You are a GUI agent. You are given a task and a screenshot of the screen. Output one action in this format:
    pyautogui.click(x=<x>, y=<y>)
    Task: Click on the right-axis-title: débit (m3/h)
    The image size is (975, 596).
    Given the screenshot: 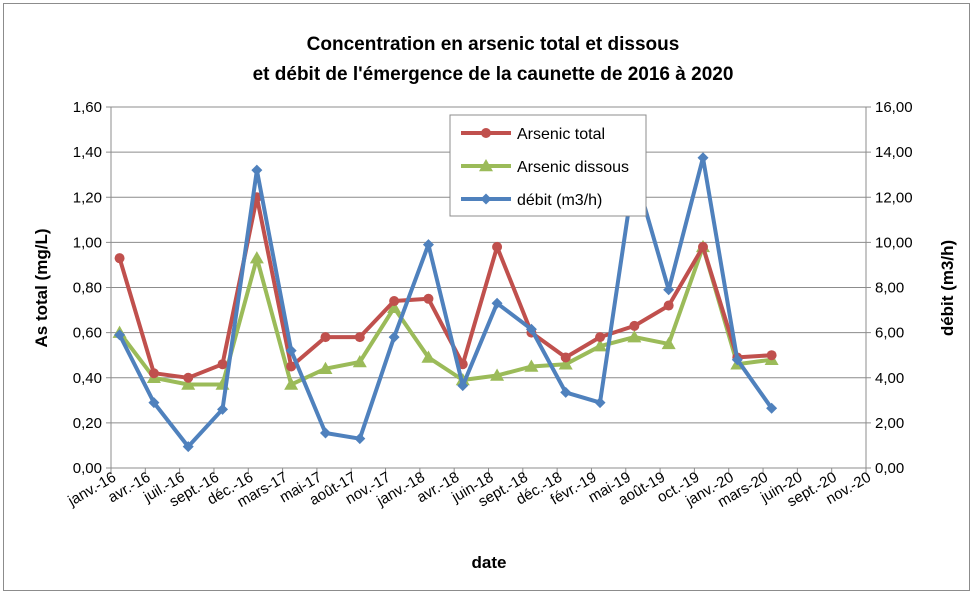 What is the action you would take?
    pyautogui.click(x=947, y=288)
    